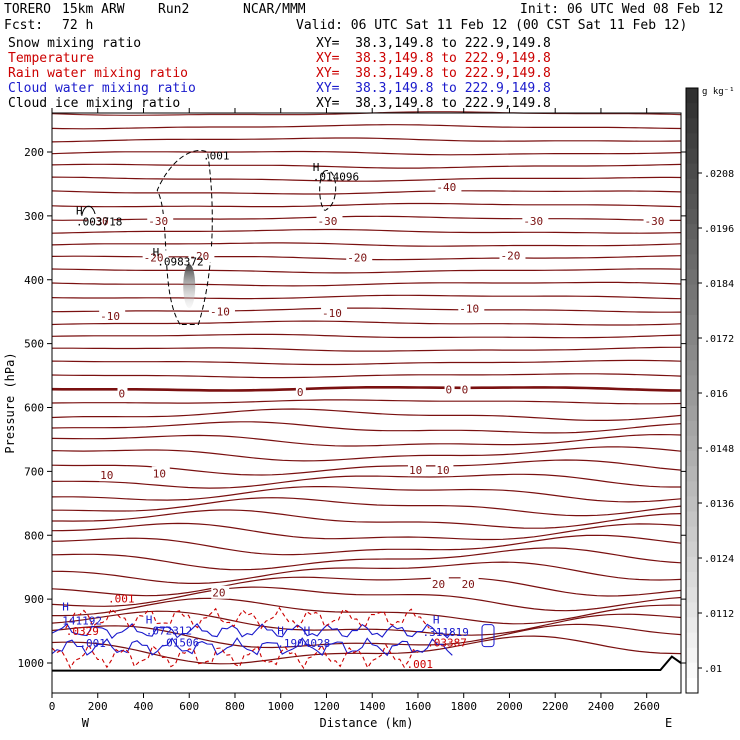  Describe the element at coordinates (27, 9) in the screenshot. I see `model-name: TORERO` at that location.